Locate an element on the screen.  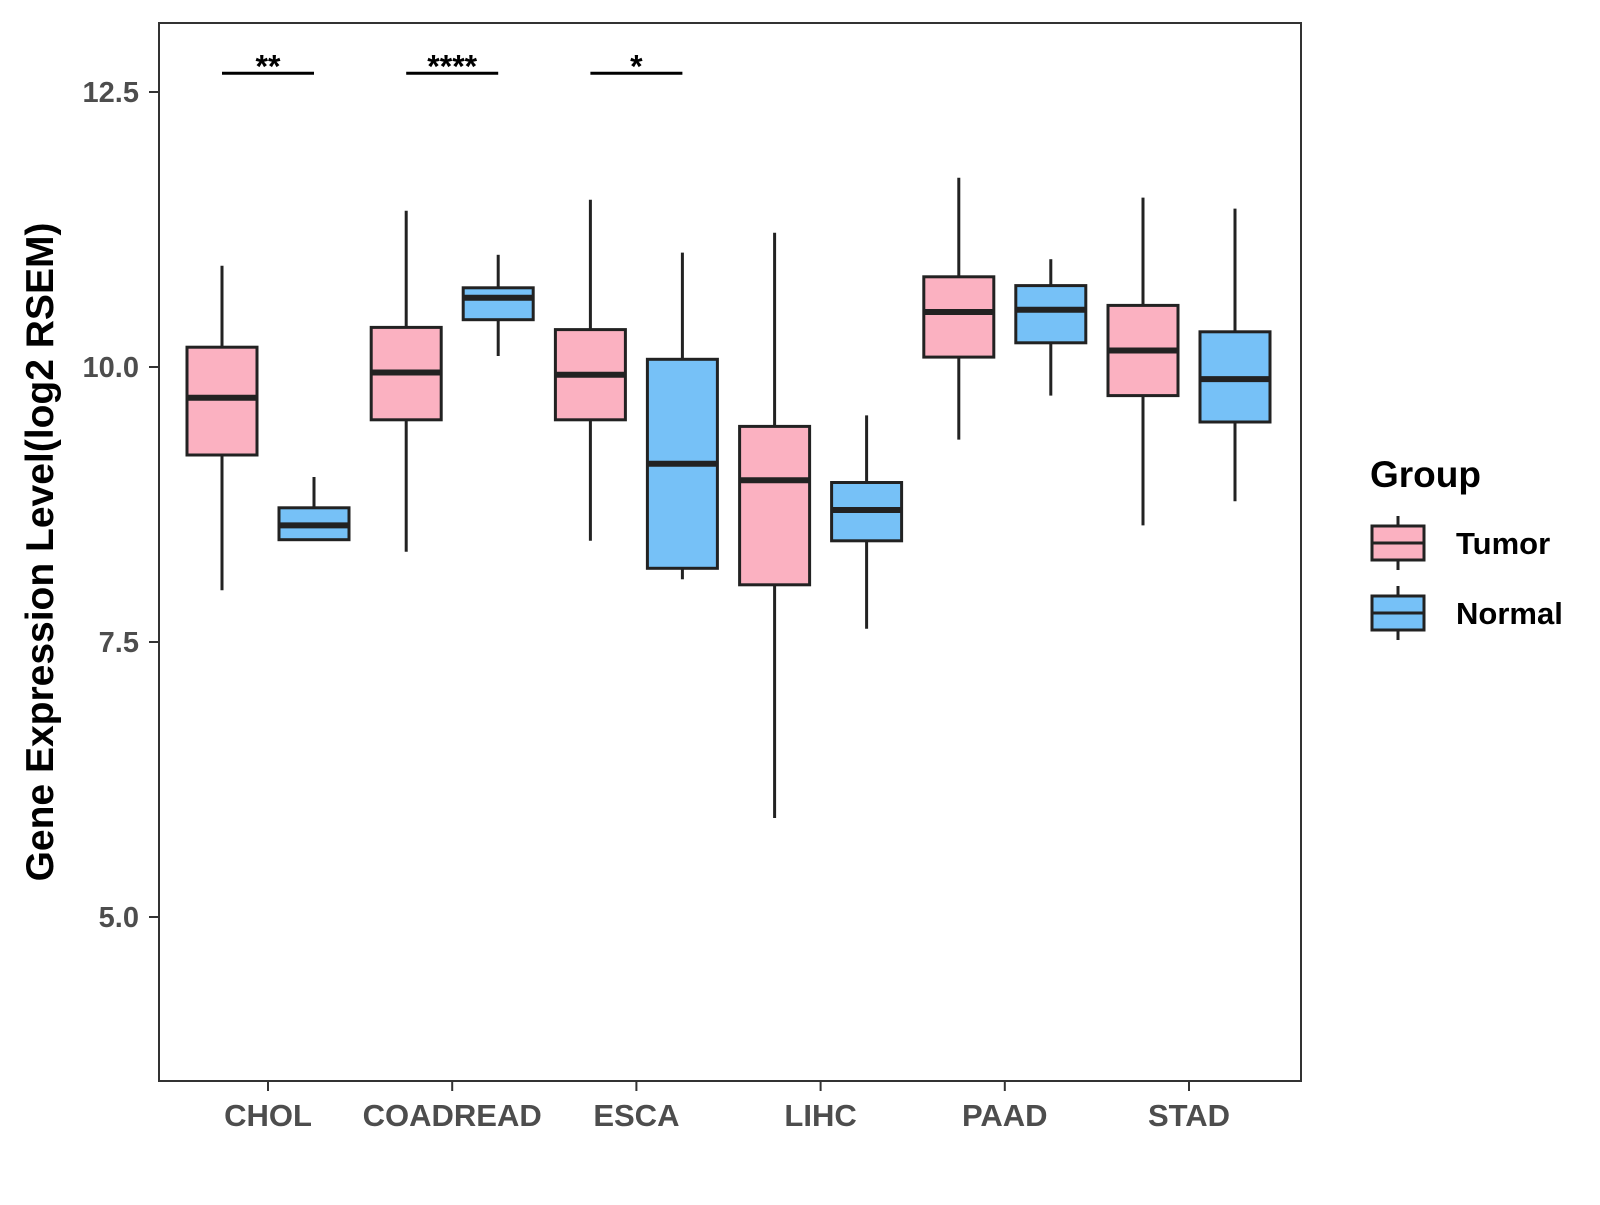
y-tick-label: 7.5 is located at coordinates (119, 643).